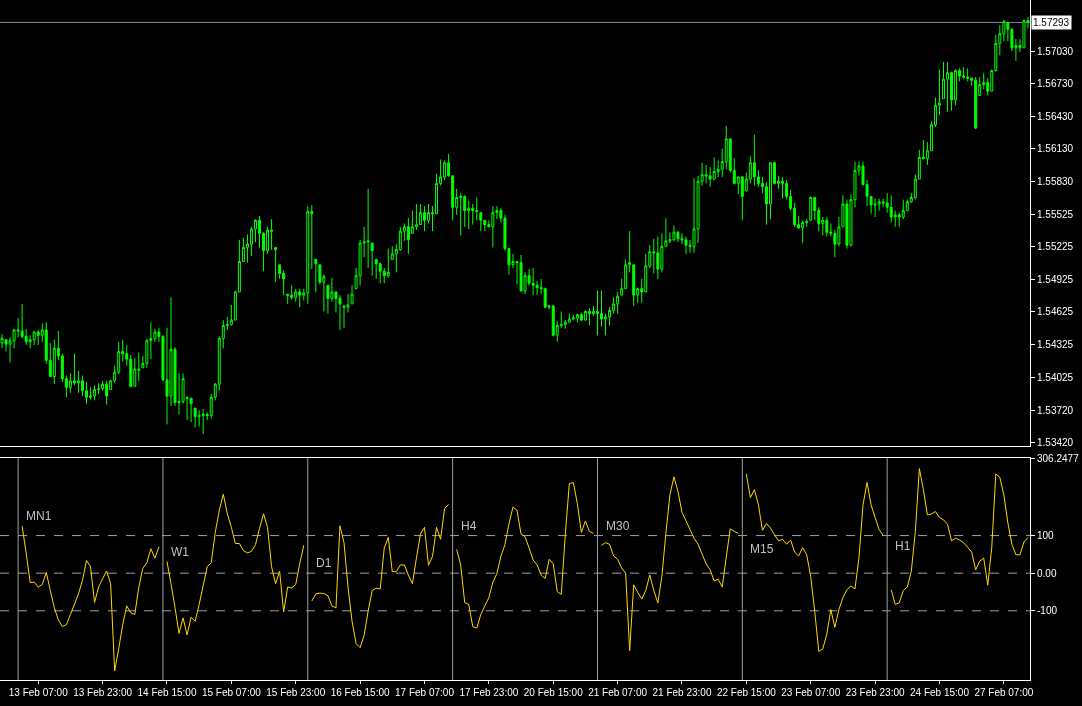  I want to click on y-tick-label: 1.55225, so click(1055, 247).